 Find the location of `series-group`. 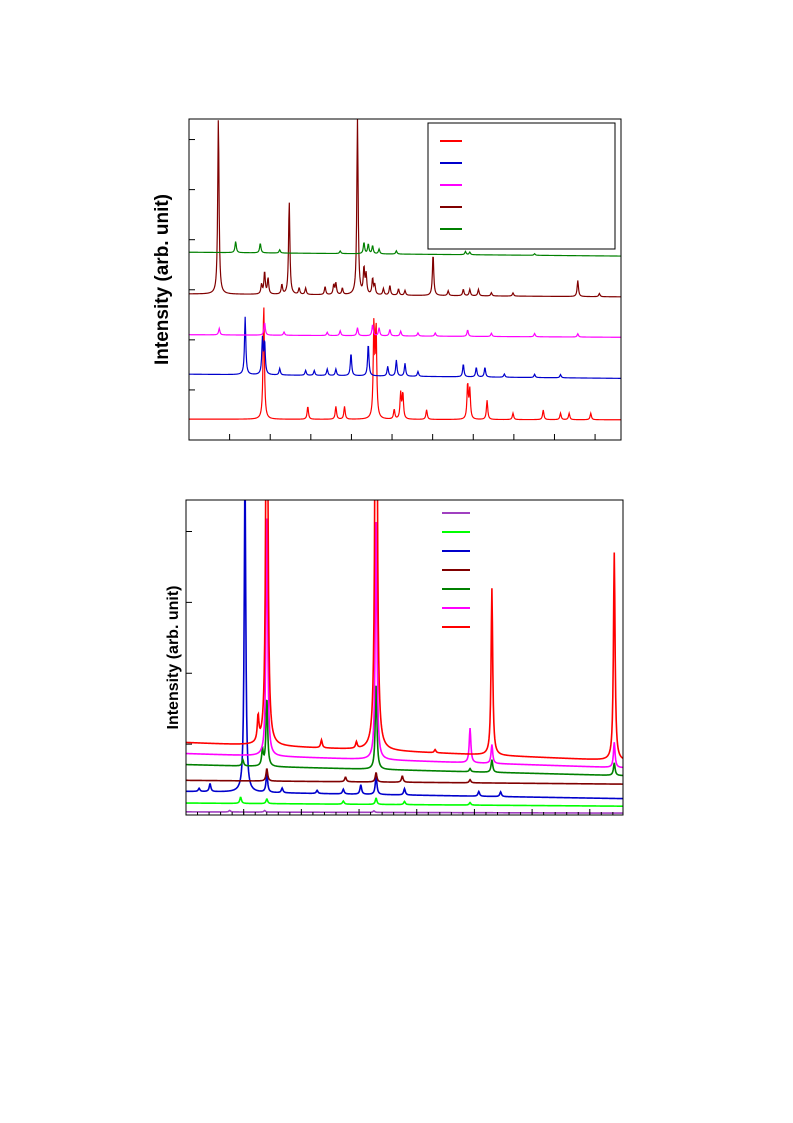

series-group is located at coordinates (405, 270).